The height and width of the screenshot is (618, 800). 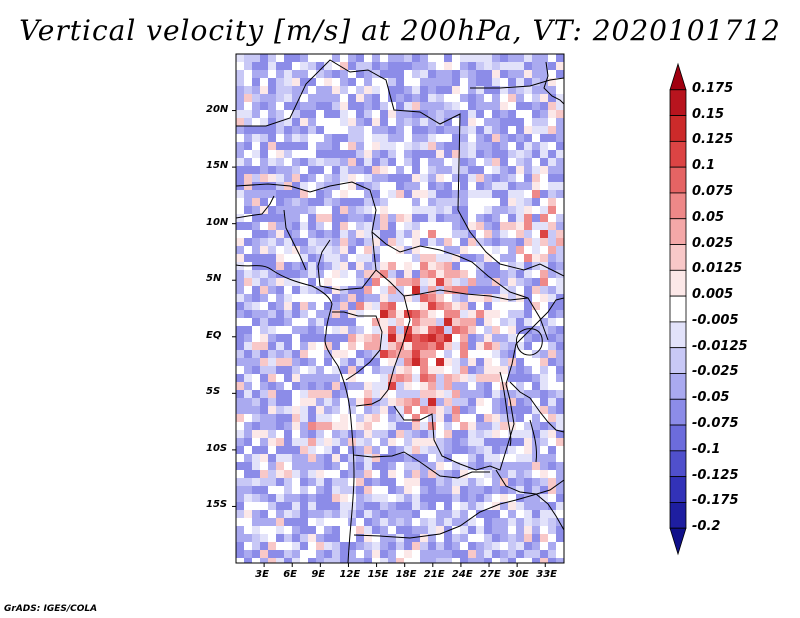 What do you see at coordinates (217, 448) in the screenshot?
I see `lat-tick-label: 10S` at bounding box center [217, 448].